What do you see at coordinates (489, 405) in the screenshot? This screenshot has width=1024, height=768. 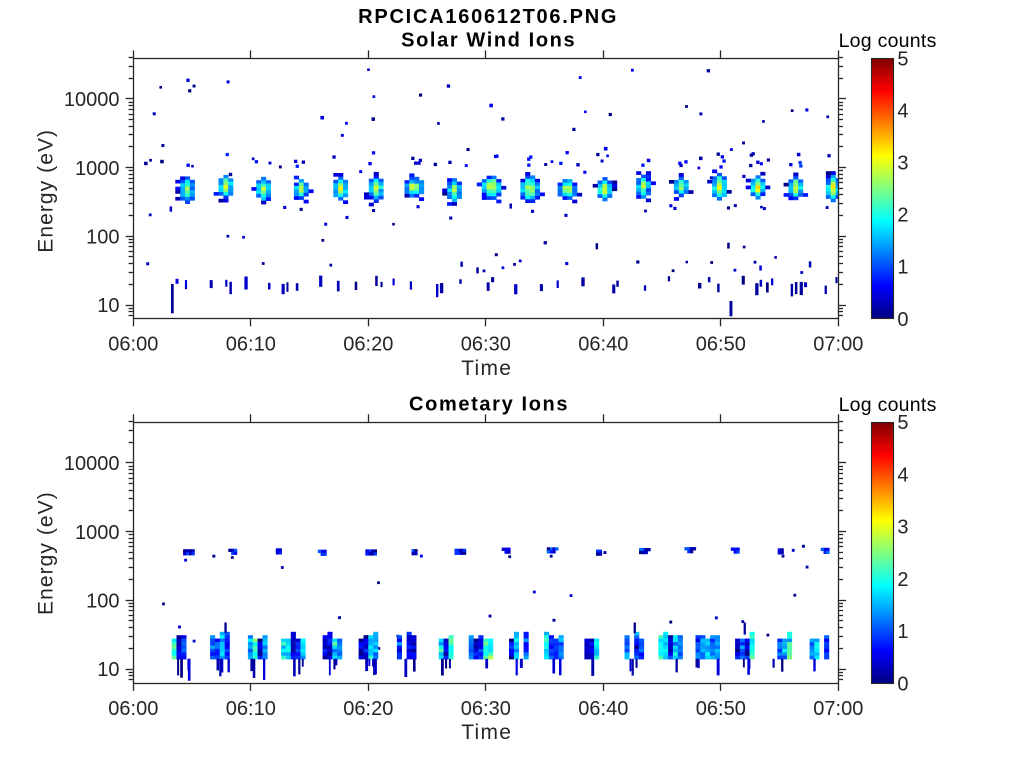 I see `svg-text: Cometary Ions` at bounding box center [489, 405].